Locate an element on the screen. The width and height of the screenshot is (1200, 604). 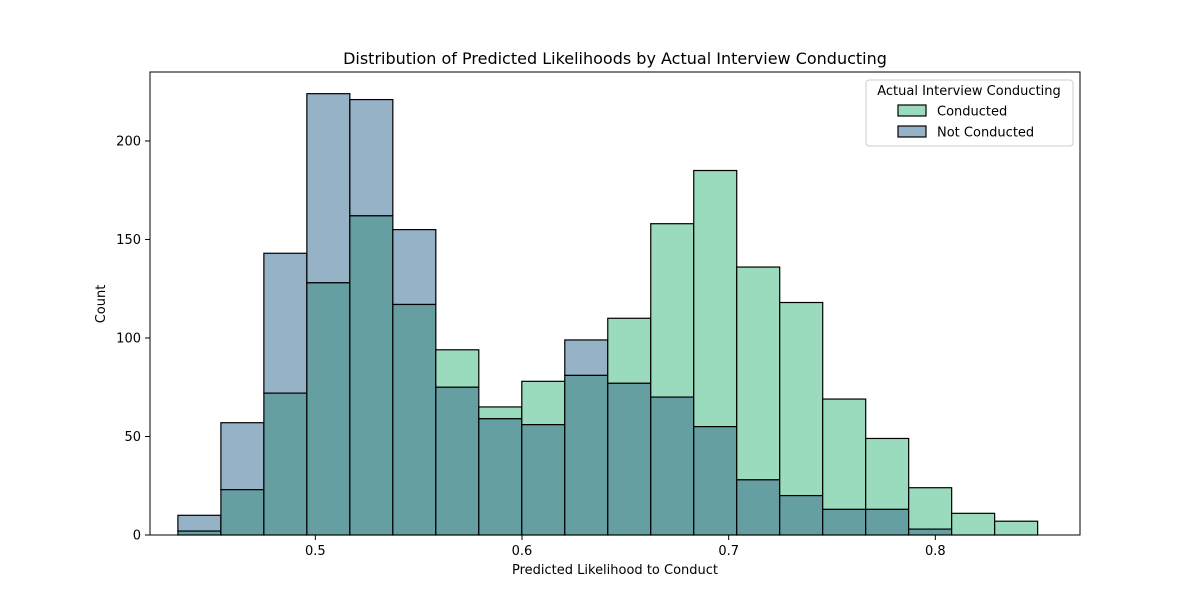
y-tick-label: 150 is located at coordinates (128, 240).